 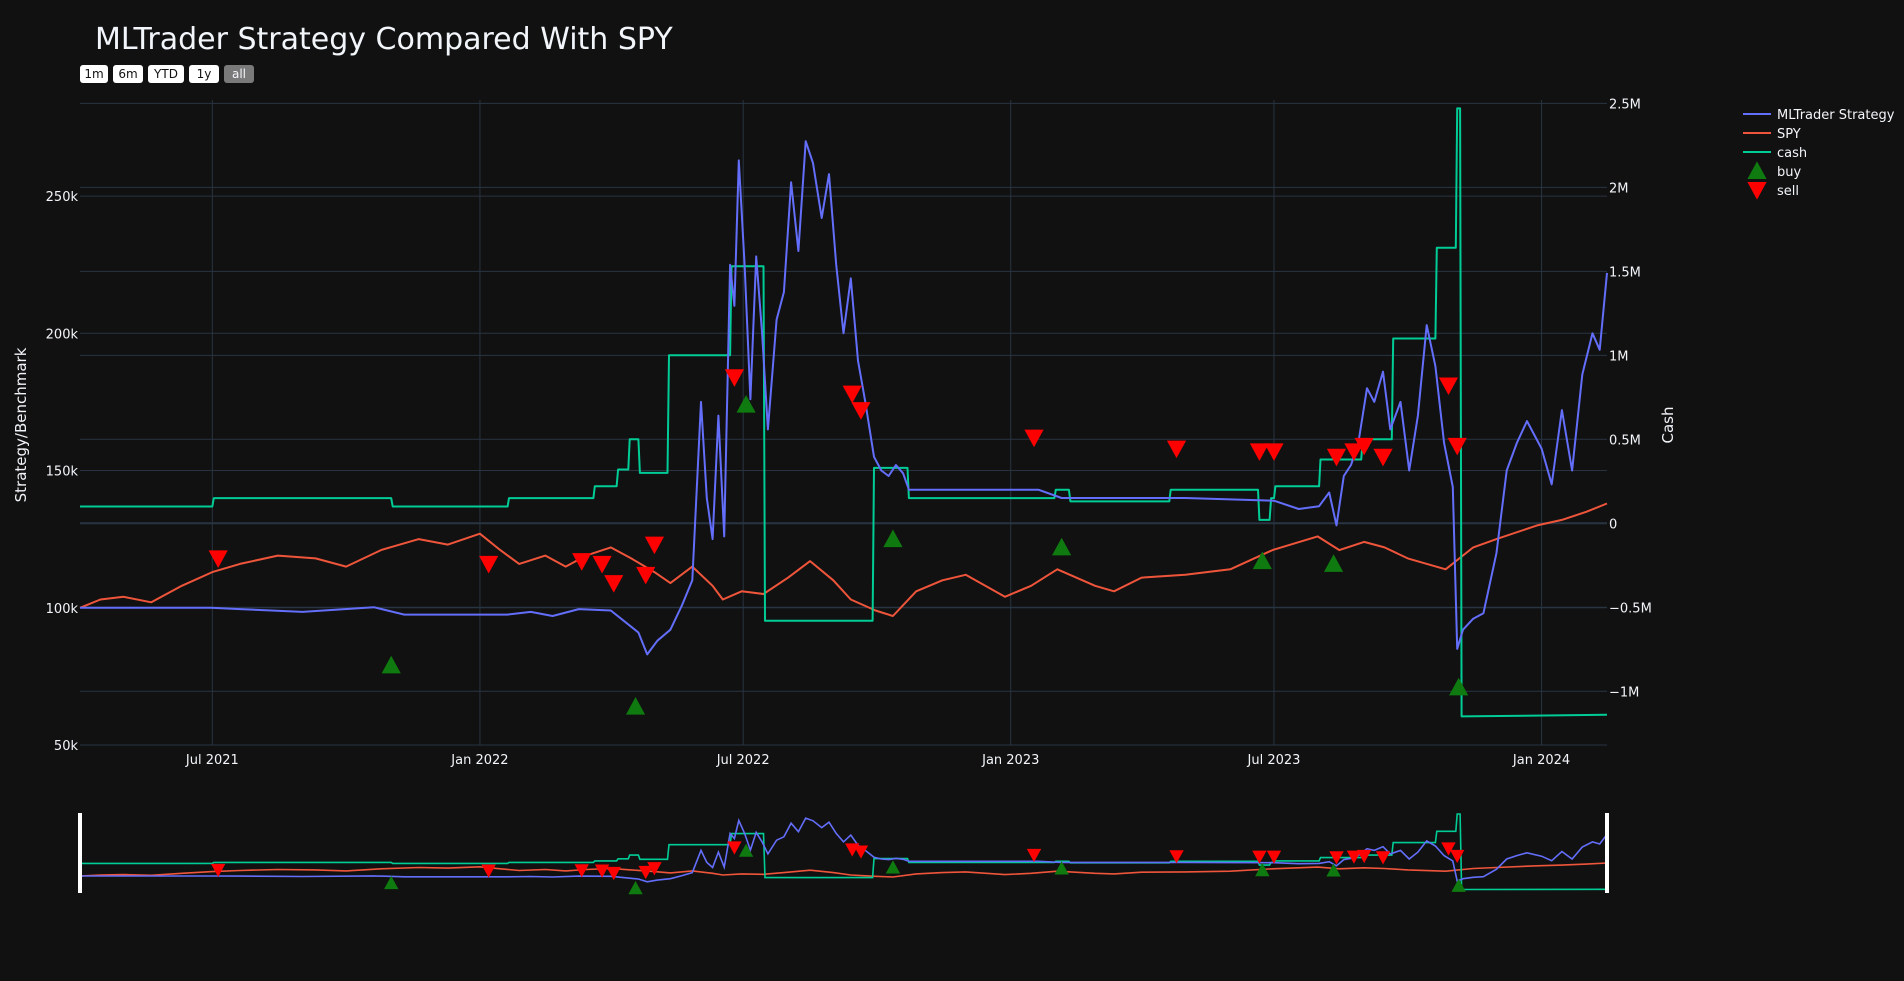 What do you see at coordinates (743, 760) in the screenshot?
I see `x-tick-label: Jul 2022` at bounding box center [743, 760].